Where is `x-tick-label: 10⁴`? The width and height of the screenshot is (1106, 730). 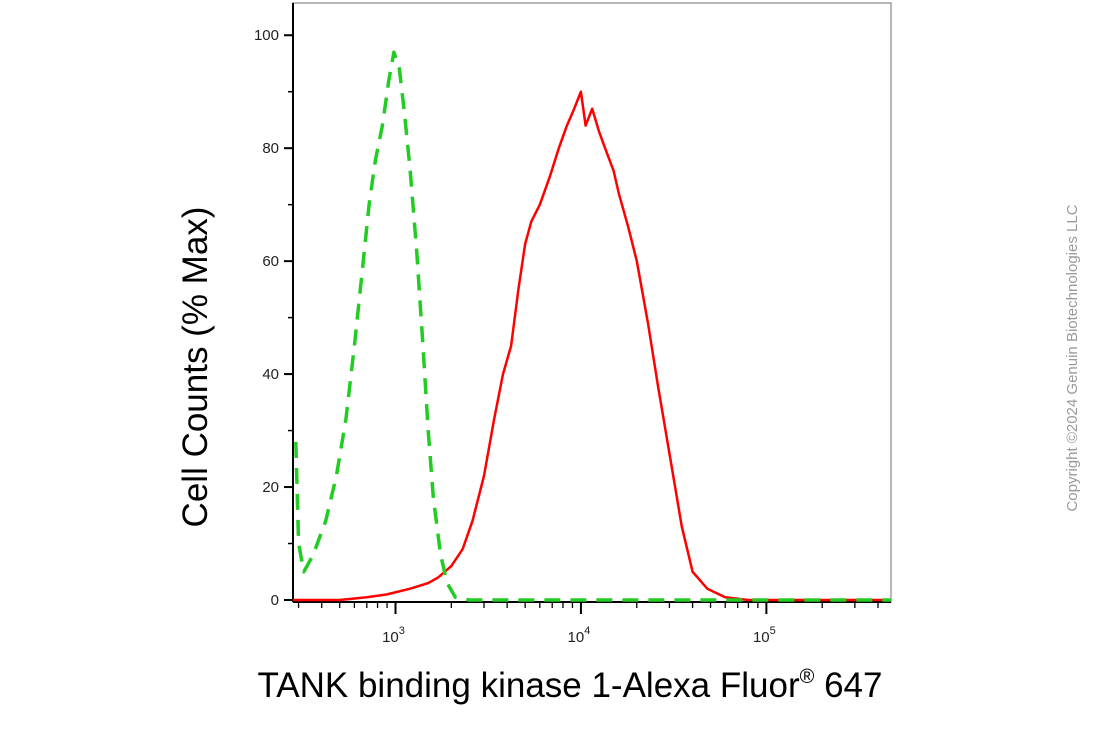 x-tick-label: 10⁴ is located at coordinates (579, 635).